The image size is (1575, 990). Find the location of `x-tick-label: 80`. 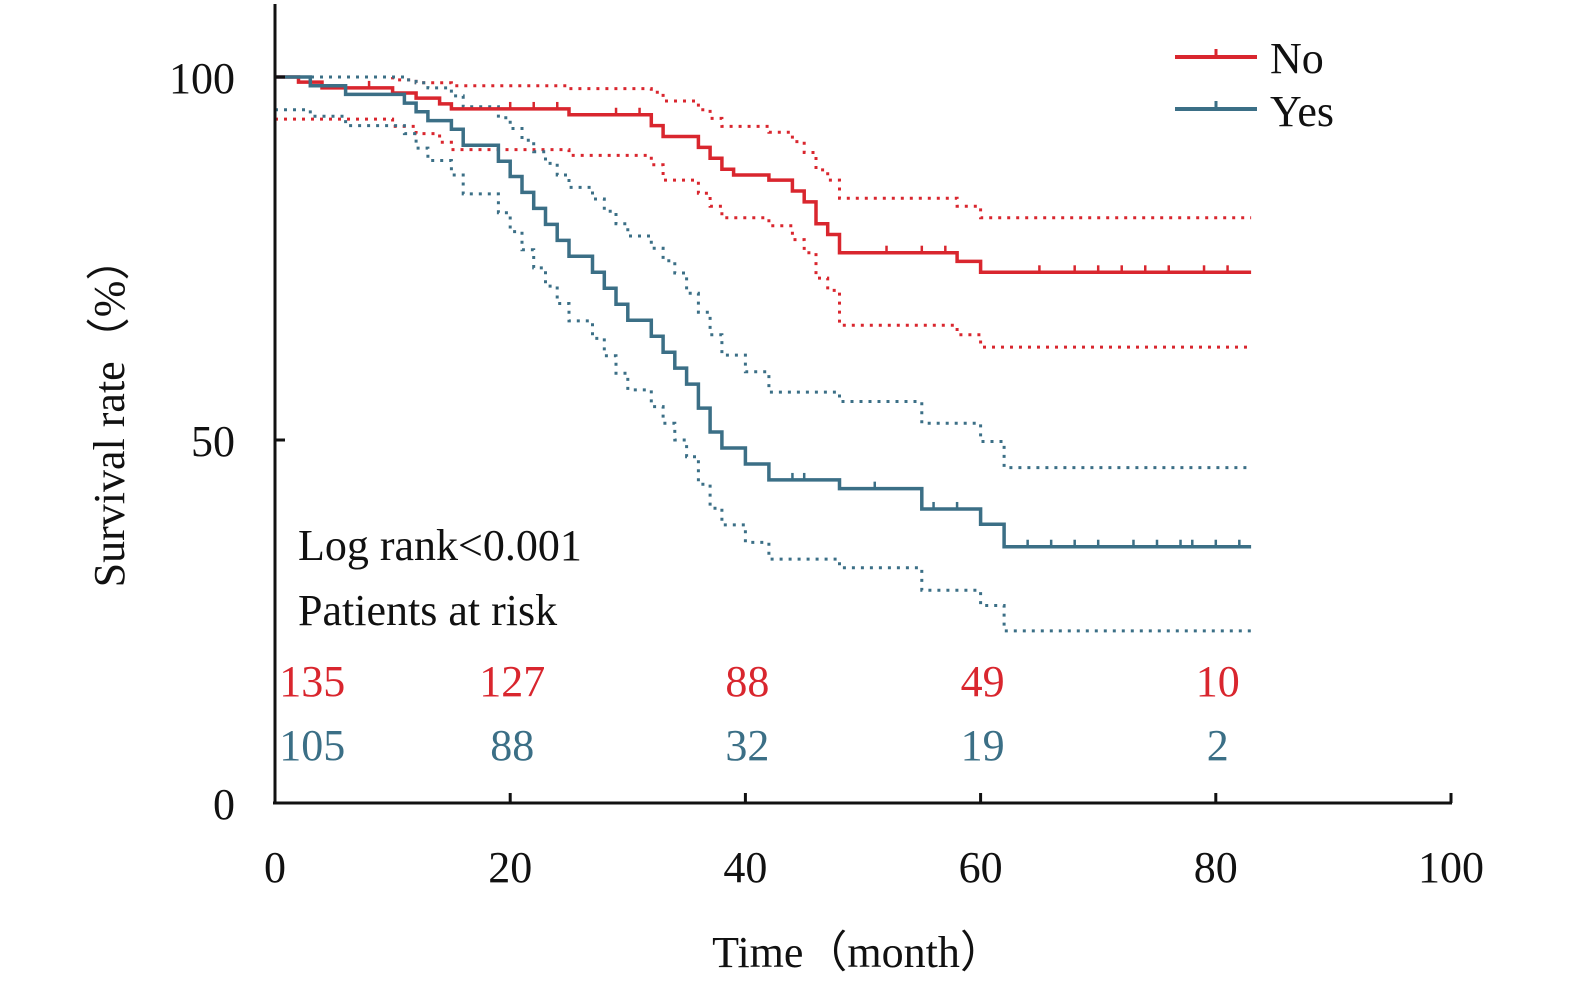

x-tick-label: 80 is located at coordinates (1216, 867).